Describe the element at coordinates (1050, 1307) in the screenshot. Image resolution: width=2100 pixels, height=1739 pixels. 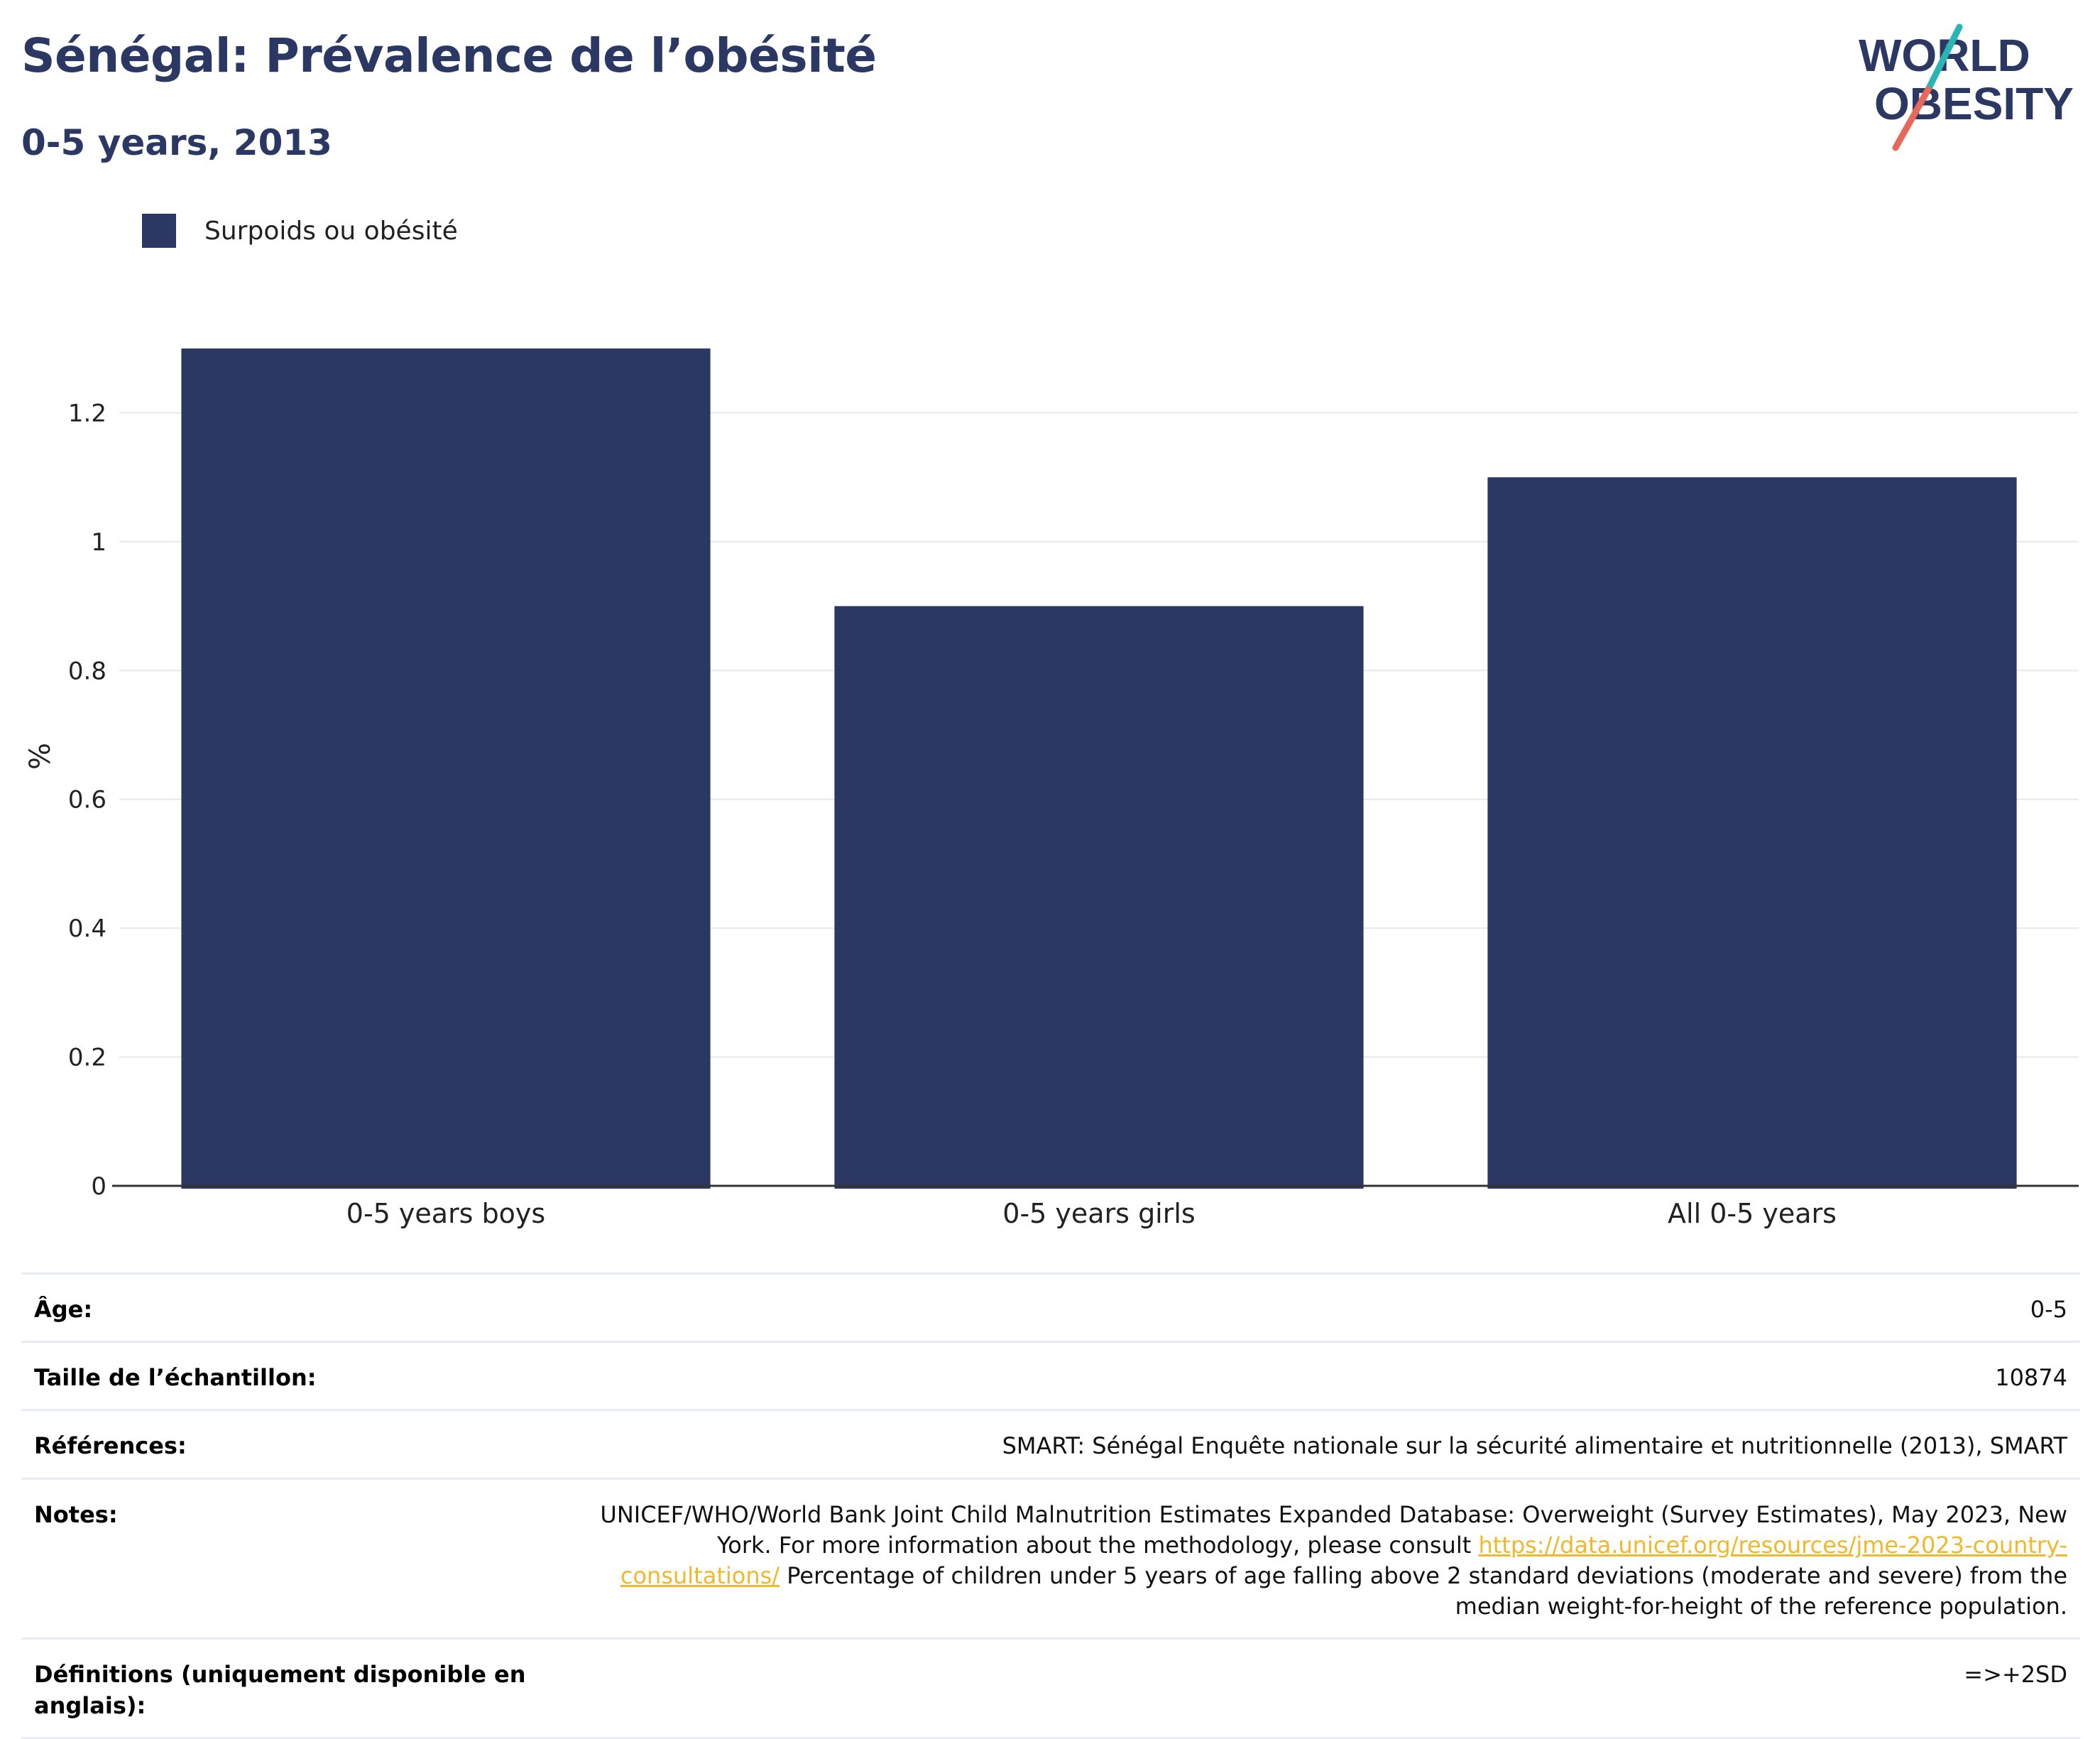
I see `meta-row-age: Âge: 0-5` at that location.